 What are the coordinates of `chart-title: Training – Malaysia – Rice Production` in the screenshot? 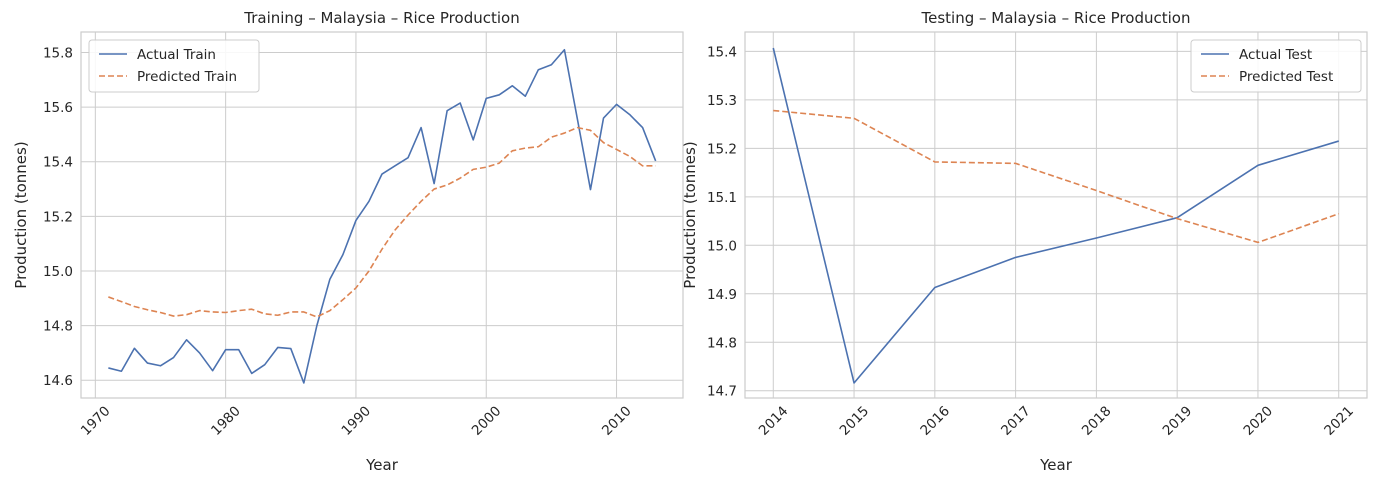 It's located at (381, 18).